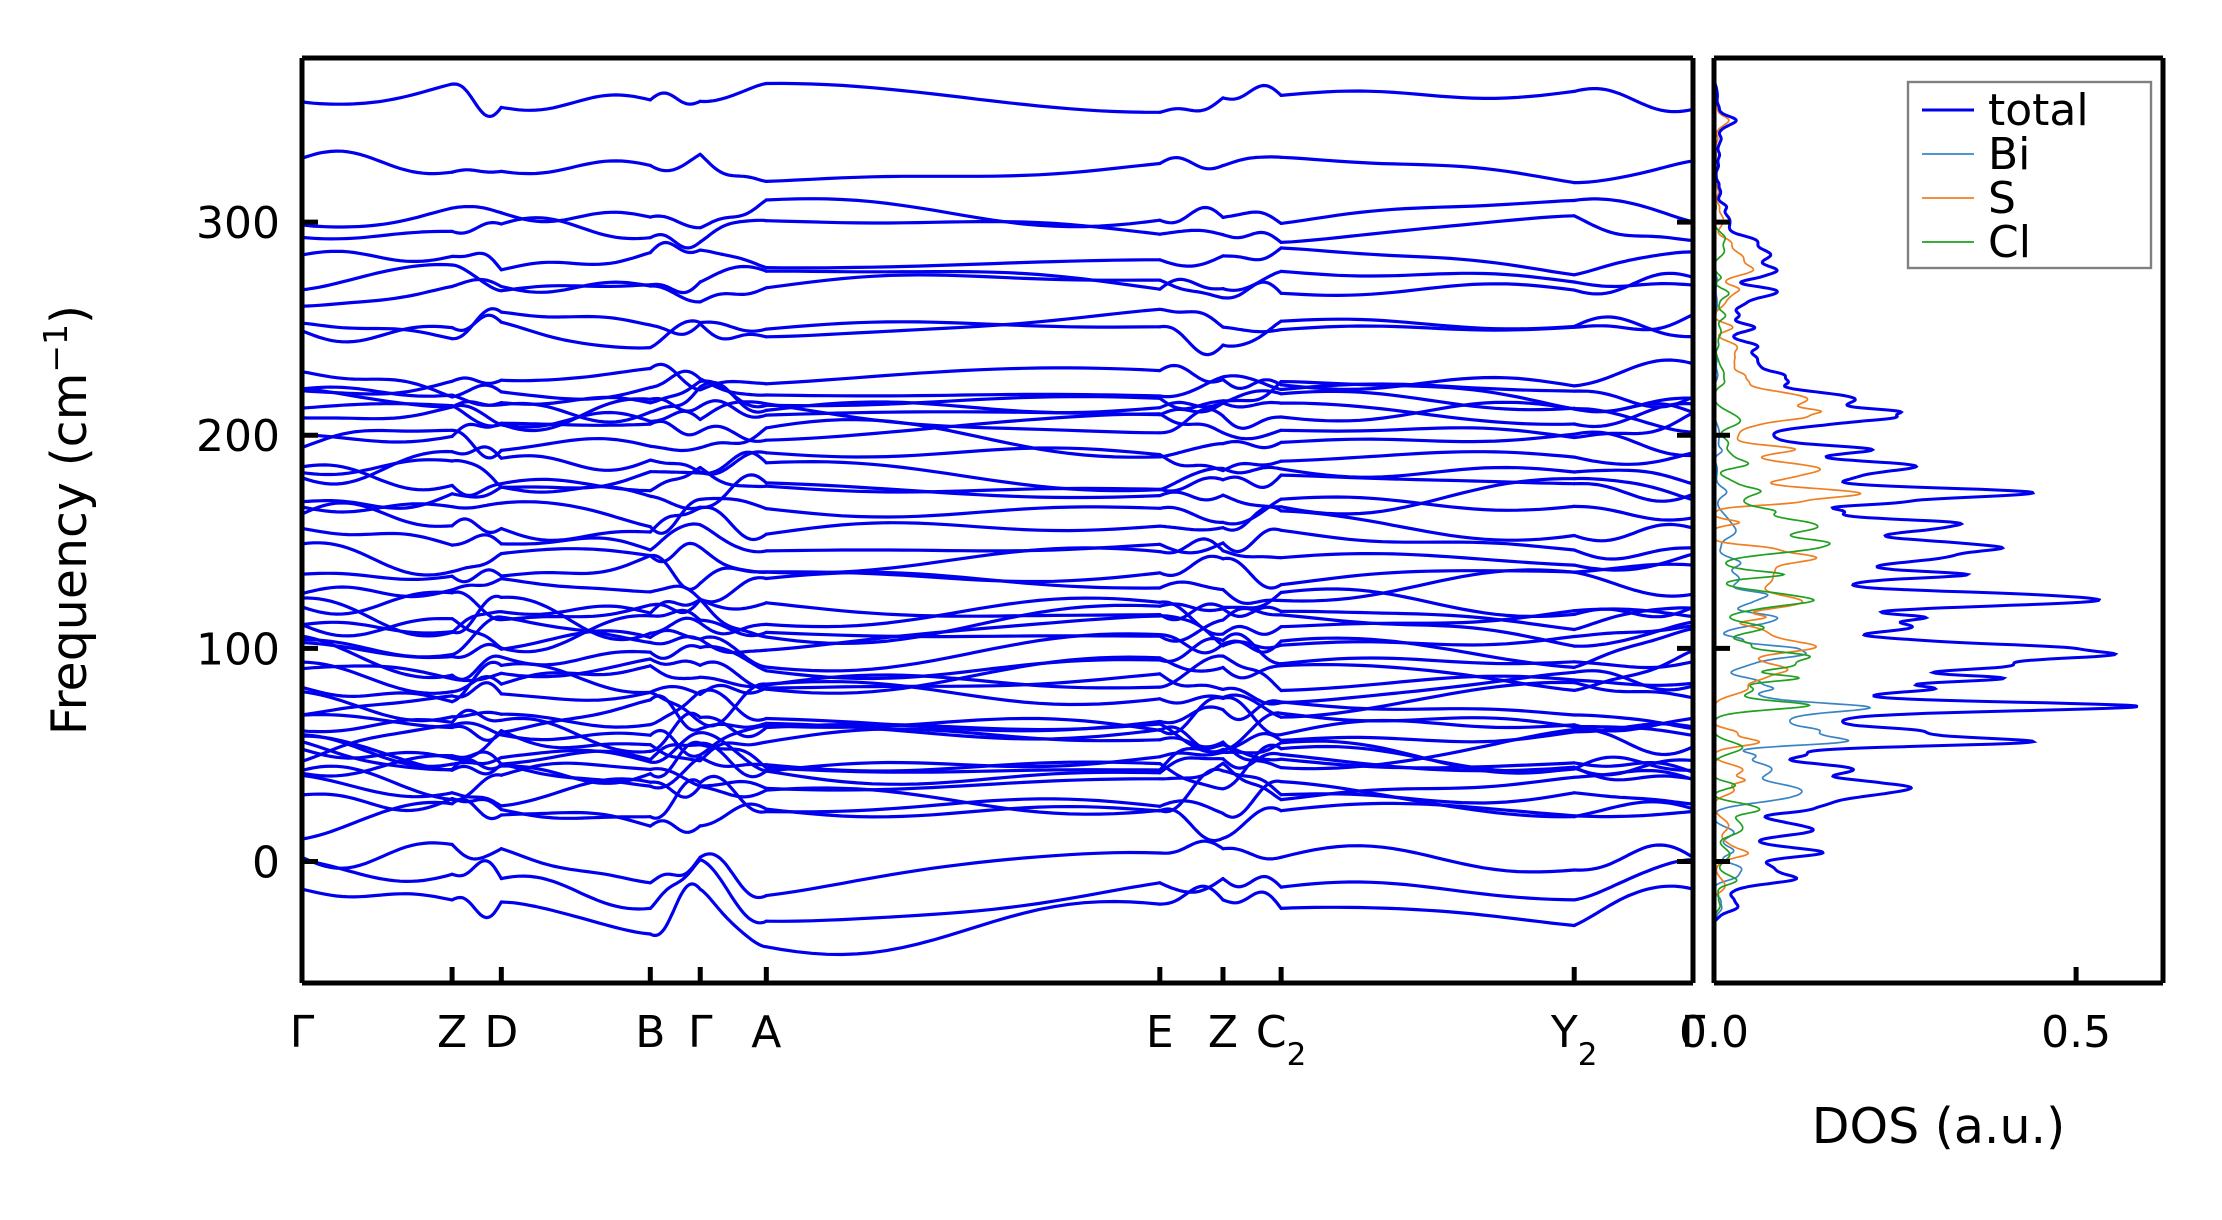 This screenshot has width=2222, height=1220. What do you see at coordinates (766, 1032) in the screenshot?
I see `band-xtick-label: A` at bounding box center [766, 1032].